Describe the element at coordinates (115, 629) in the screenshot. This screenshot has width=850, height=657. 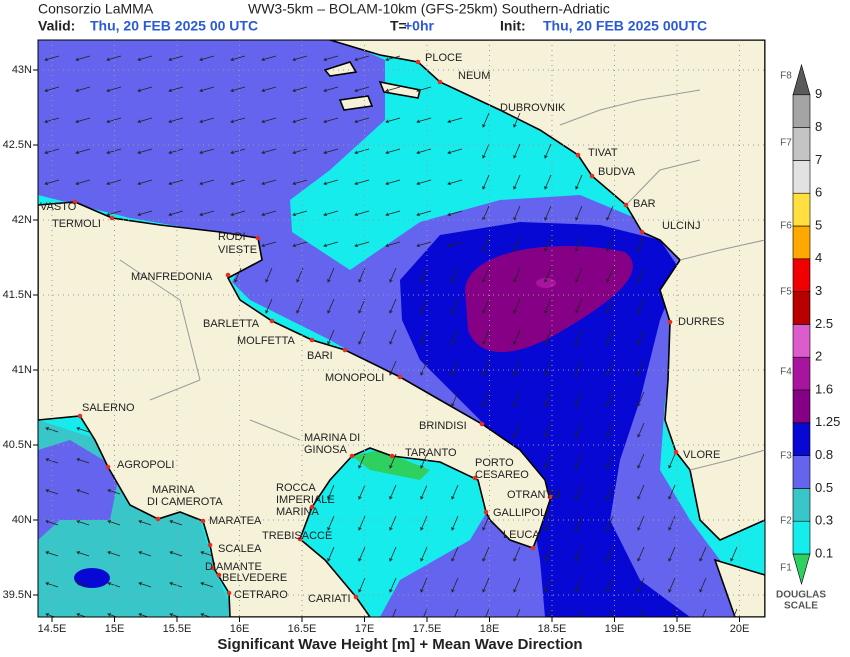
I see `lon-label: 15E` at that location.